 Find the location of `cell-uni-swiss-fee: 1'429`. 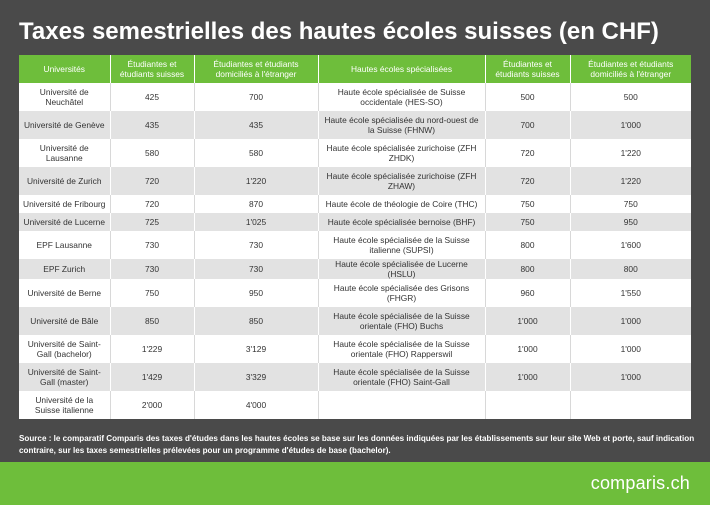

cell-uni-swiss-fee: 1'429 is located at coordinates (152, 377).